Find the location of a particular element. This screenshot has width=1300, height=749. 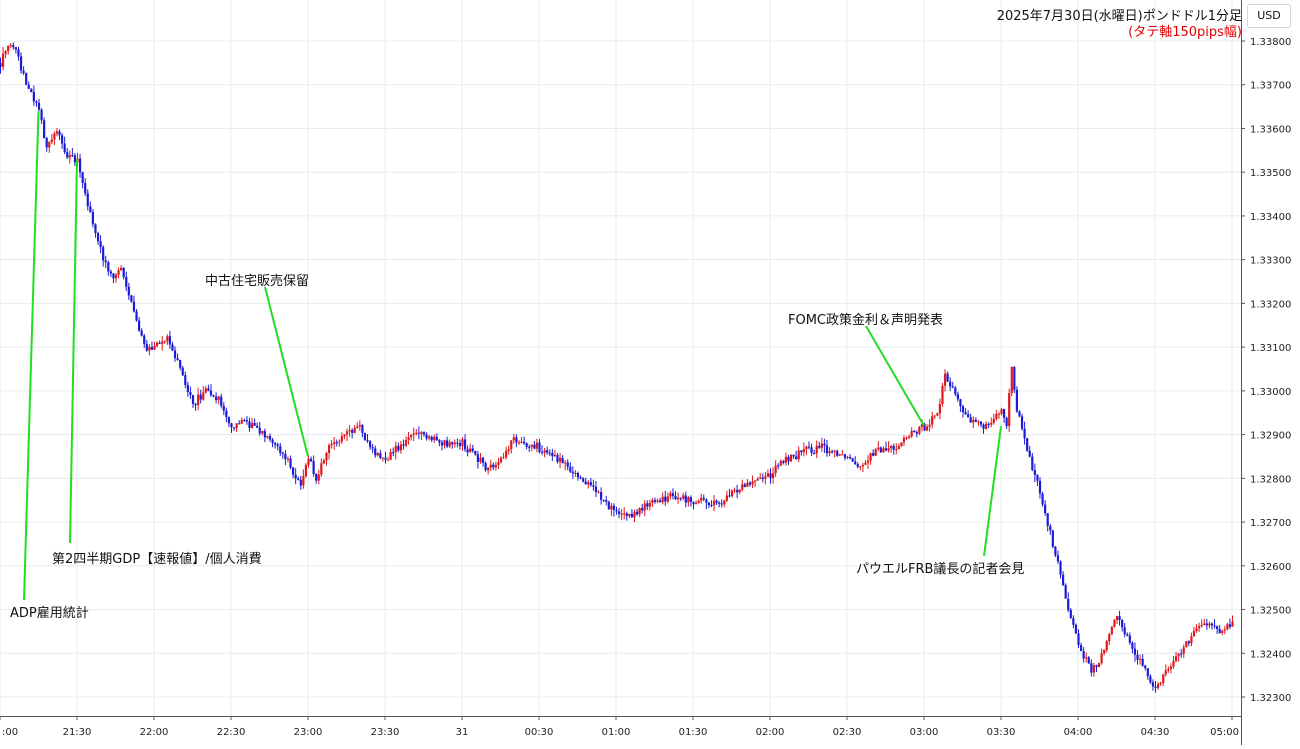

annotation-powell: パウエルFRB議長の記者会見 is located at coordinates (940, 569).